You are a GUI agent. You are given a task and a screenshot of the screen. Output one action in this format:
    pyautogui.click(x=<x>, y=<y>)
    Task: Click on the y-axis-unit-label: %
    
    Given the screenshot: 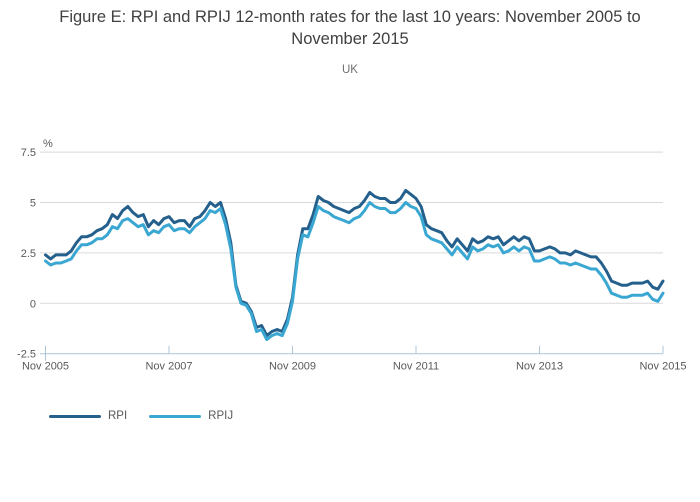 What is the action you would take?
    pyautogui.click(x=48, y=144)
    